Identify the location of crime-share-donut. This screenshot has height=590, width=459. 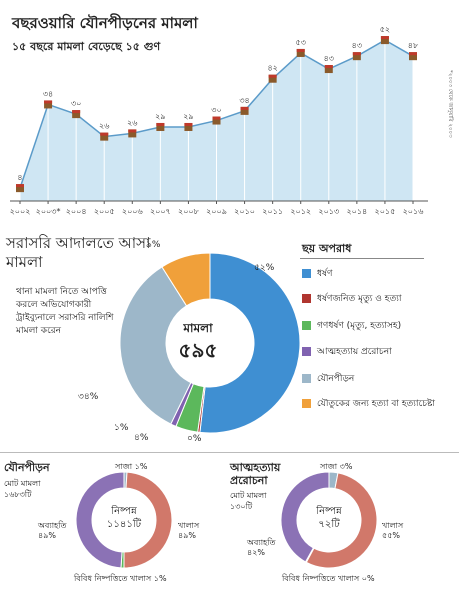
(210, 343).